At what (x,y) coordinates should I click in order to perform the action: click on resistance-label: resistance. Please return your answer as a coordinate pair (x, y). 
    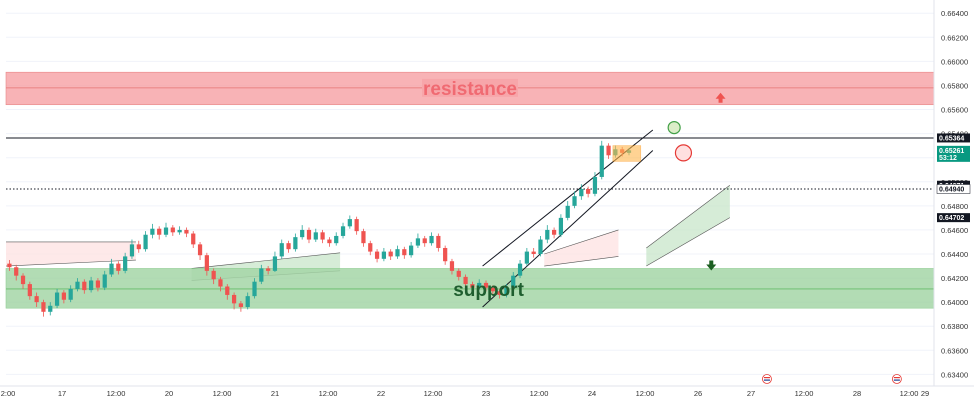
    Looking at the image, I should click on (470, 89).